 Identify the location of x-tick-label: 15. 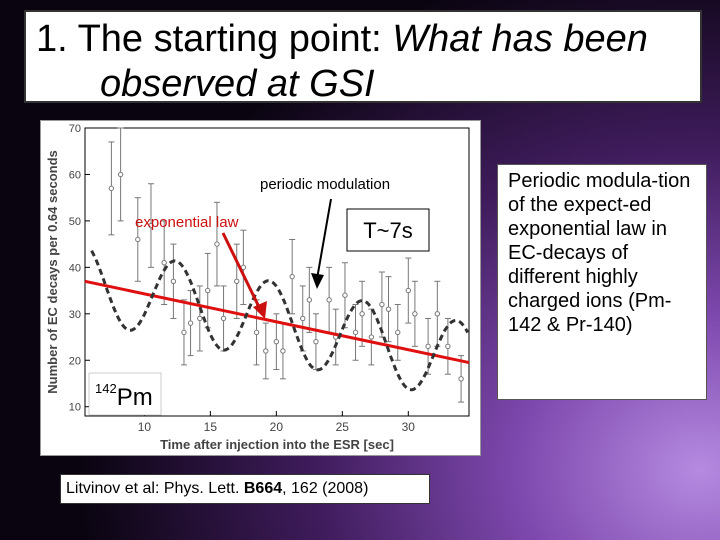
(211, 427).